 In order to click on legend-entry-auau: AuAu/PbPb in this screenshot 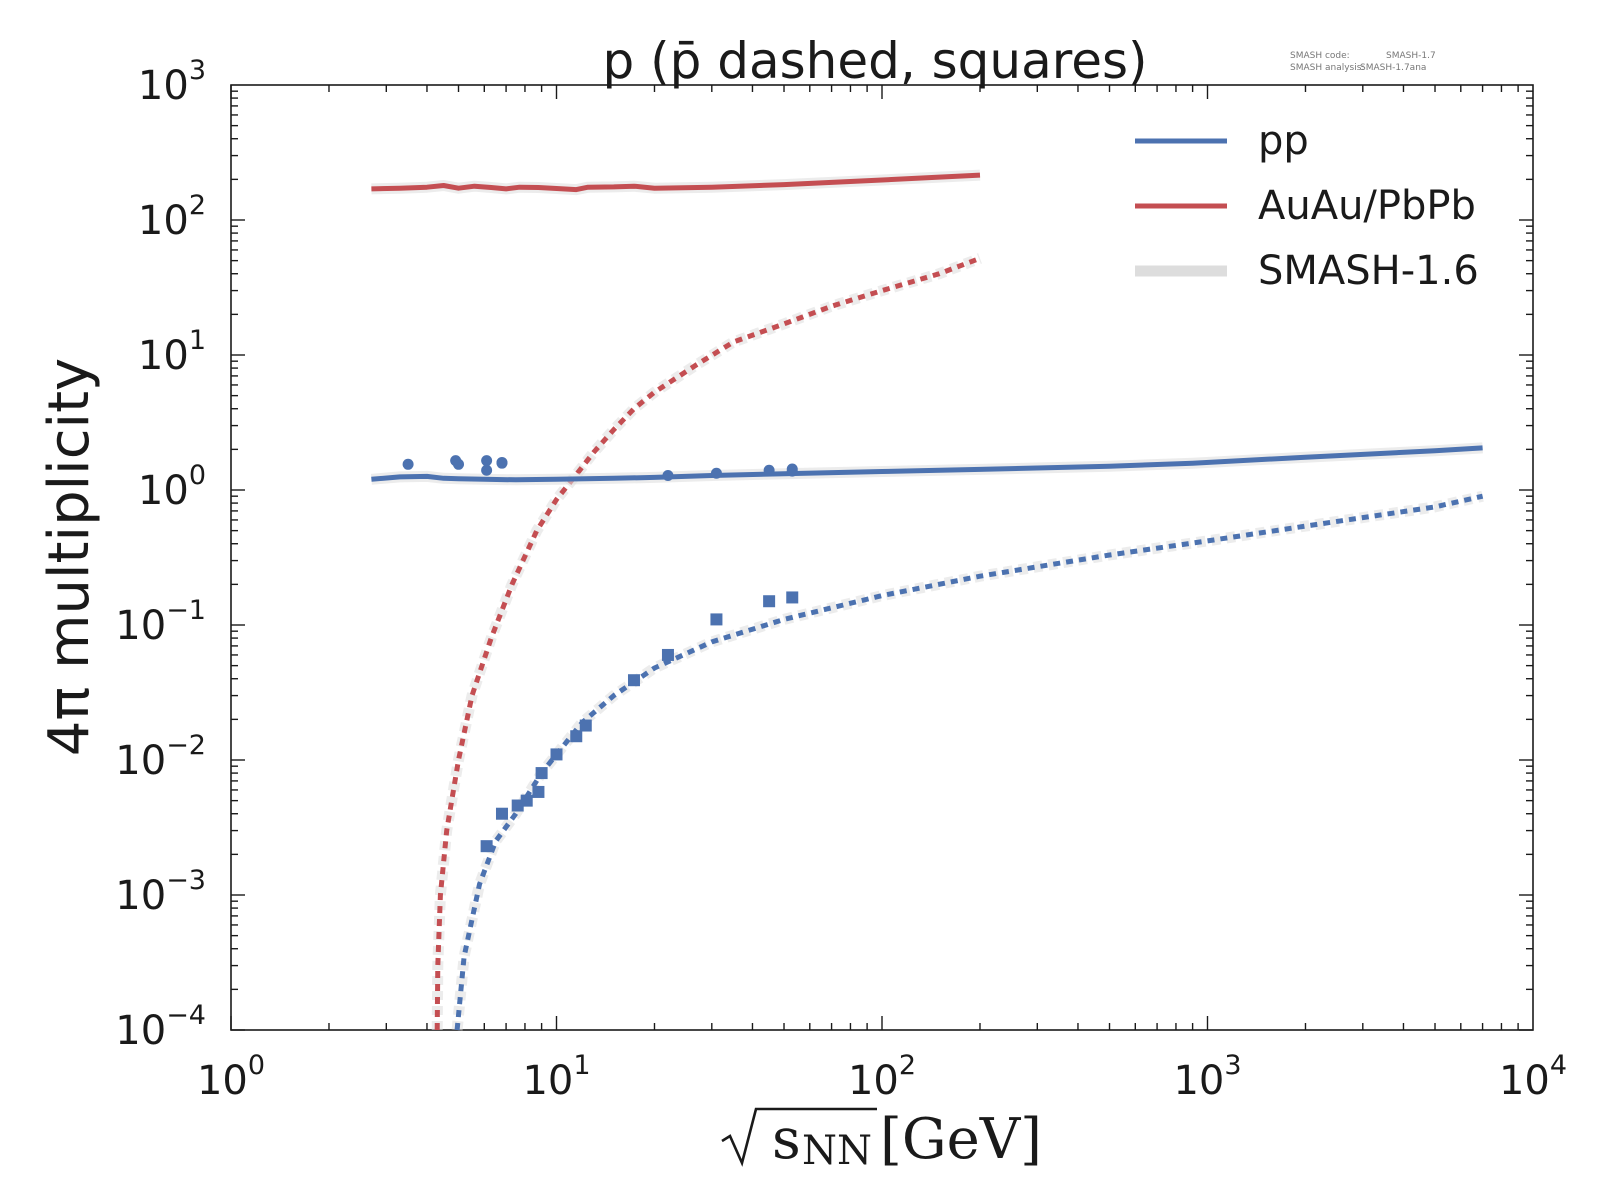, I will do `click(1305, 206)`.